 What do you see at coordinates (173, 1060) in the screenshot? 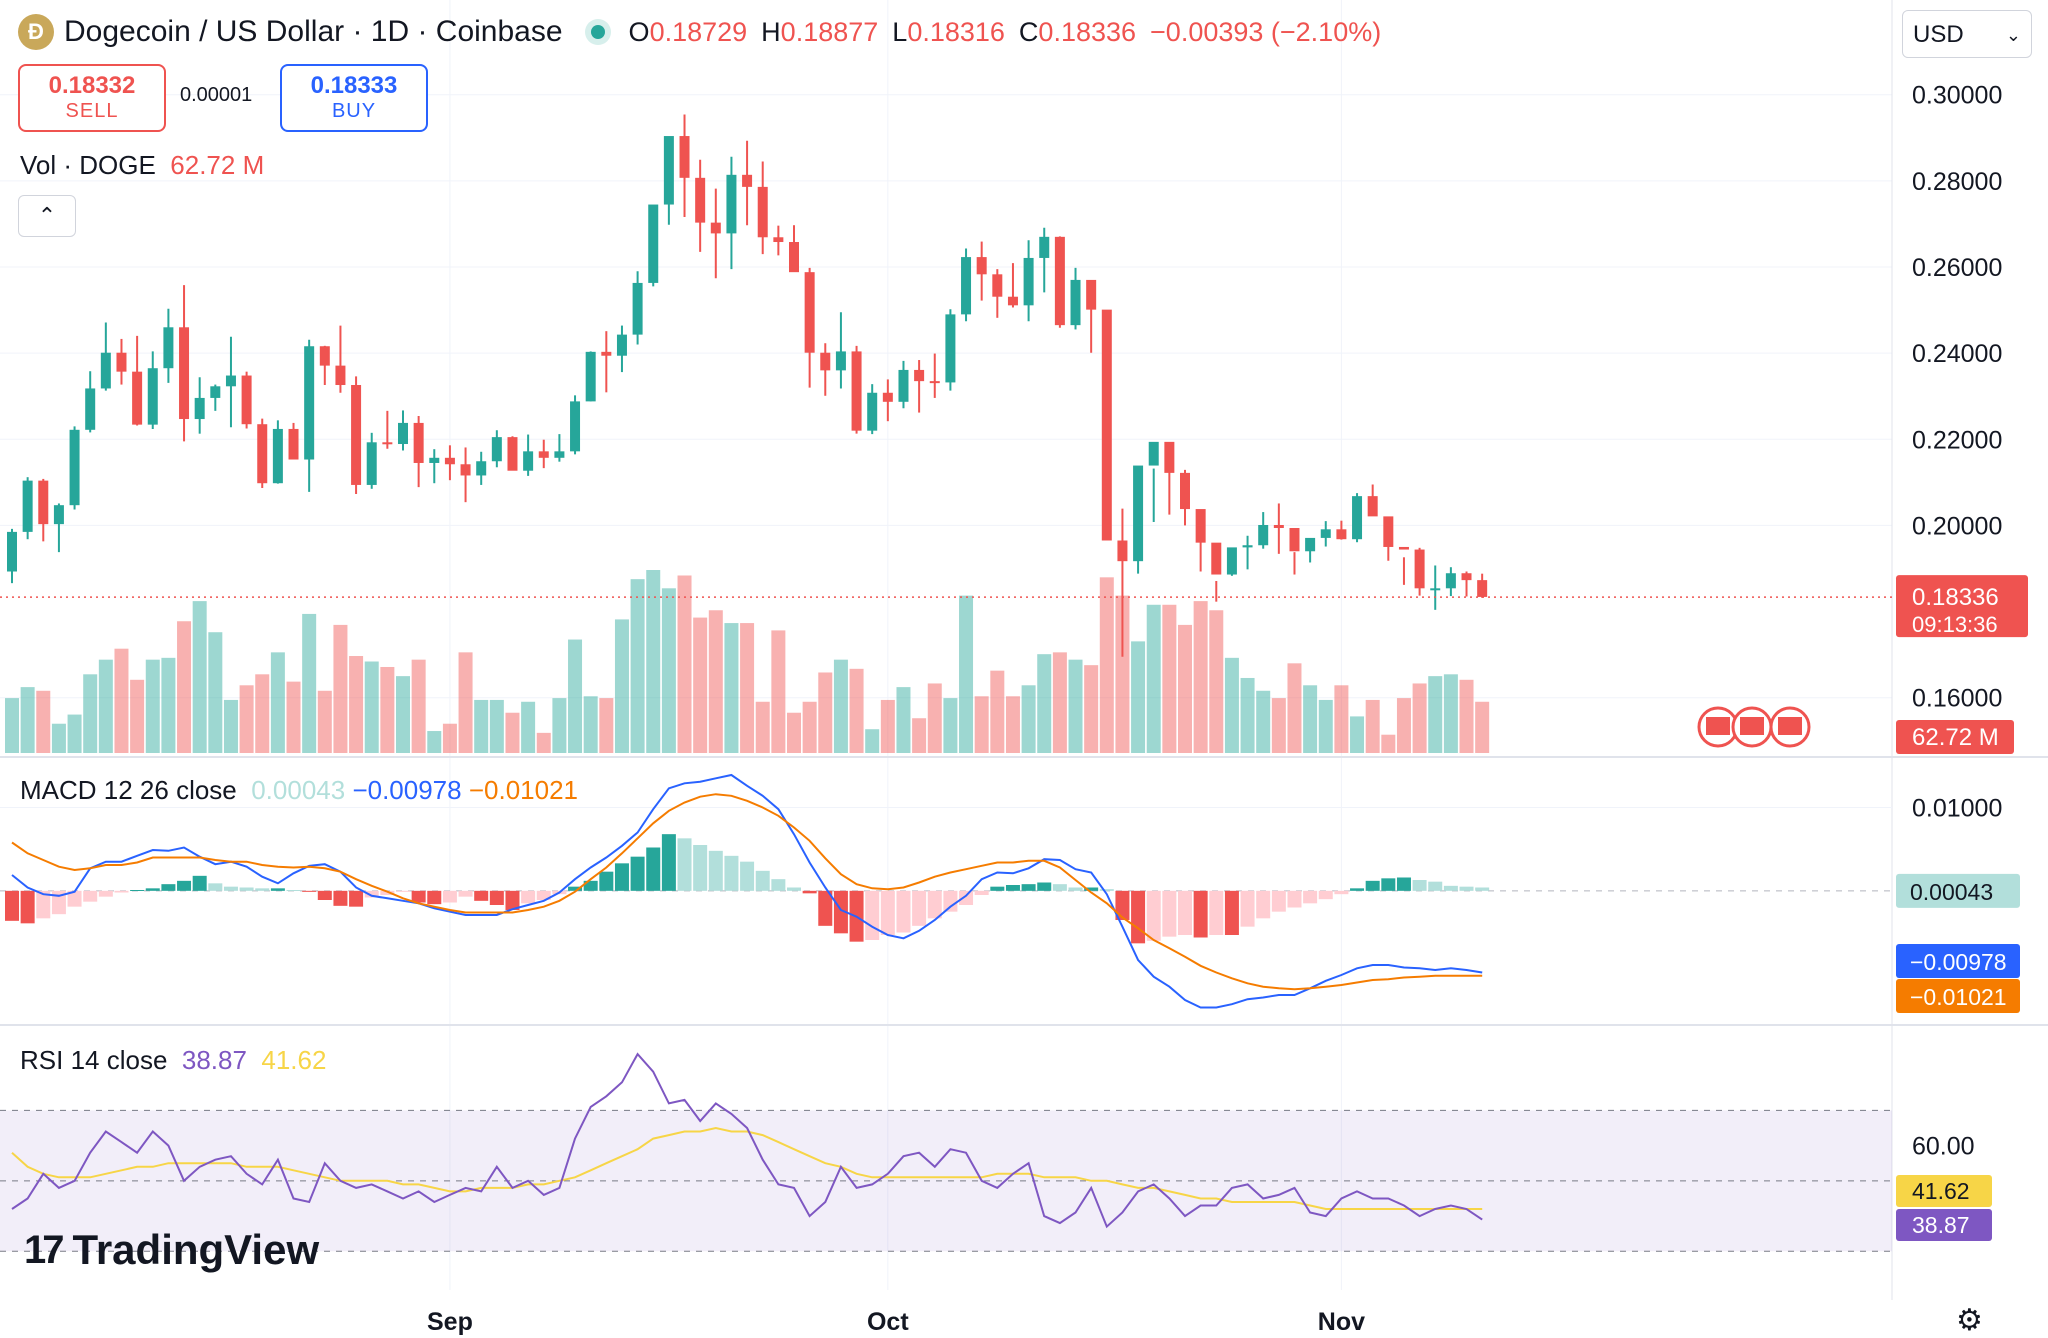
I see `rsi-legend: RSI 14 close 38.87 41.62` at bounding box center [173, 1060].